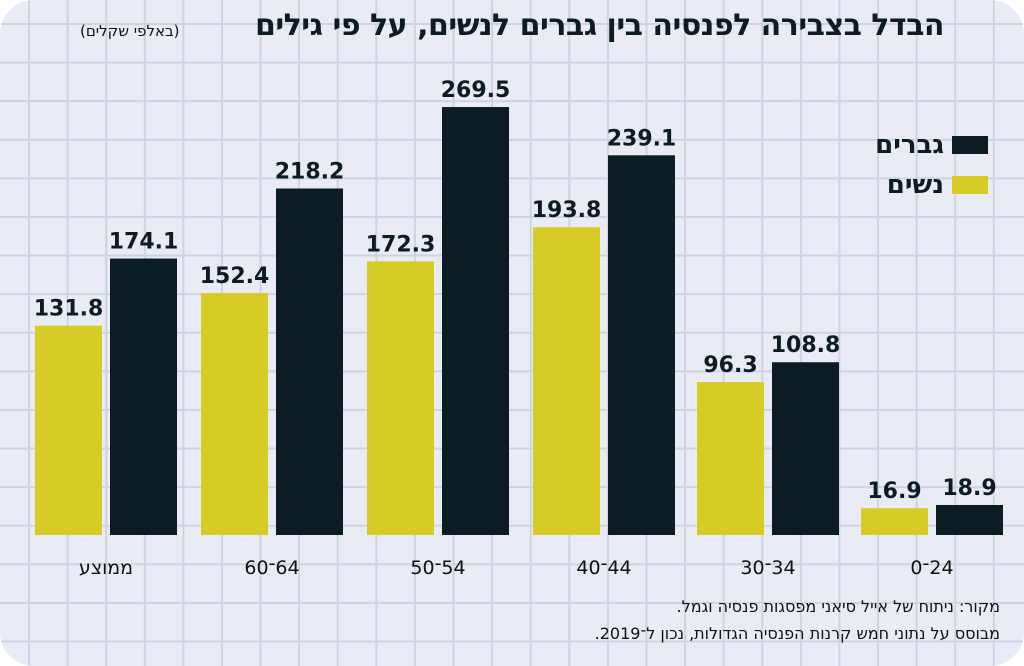 The height and width of the screenshot is (666, 1024). What do you see at coordinates (603, 568) in the screenshot?
I see `x-tick-label-3: 44־40` at bounding box center [603, 568].